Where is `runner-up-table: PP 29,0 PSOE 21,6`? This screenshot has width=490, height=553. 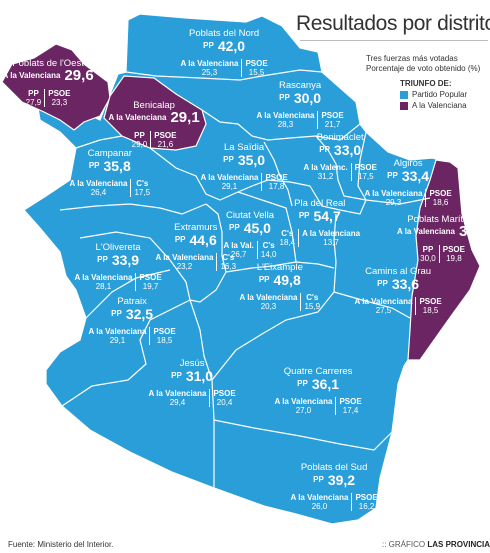 runner-up-table: PP 29,0 PSOE 21,6 is located at coordinates (154, 140).